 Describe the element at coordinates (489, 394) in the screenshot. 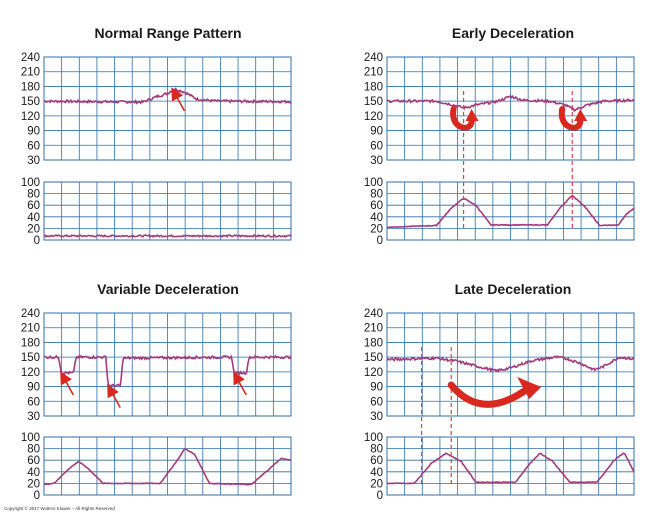

I see `curved-arrow-shaft` at that location.